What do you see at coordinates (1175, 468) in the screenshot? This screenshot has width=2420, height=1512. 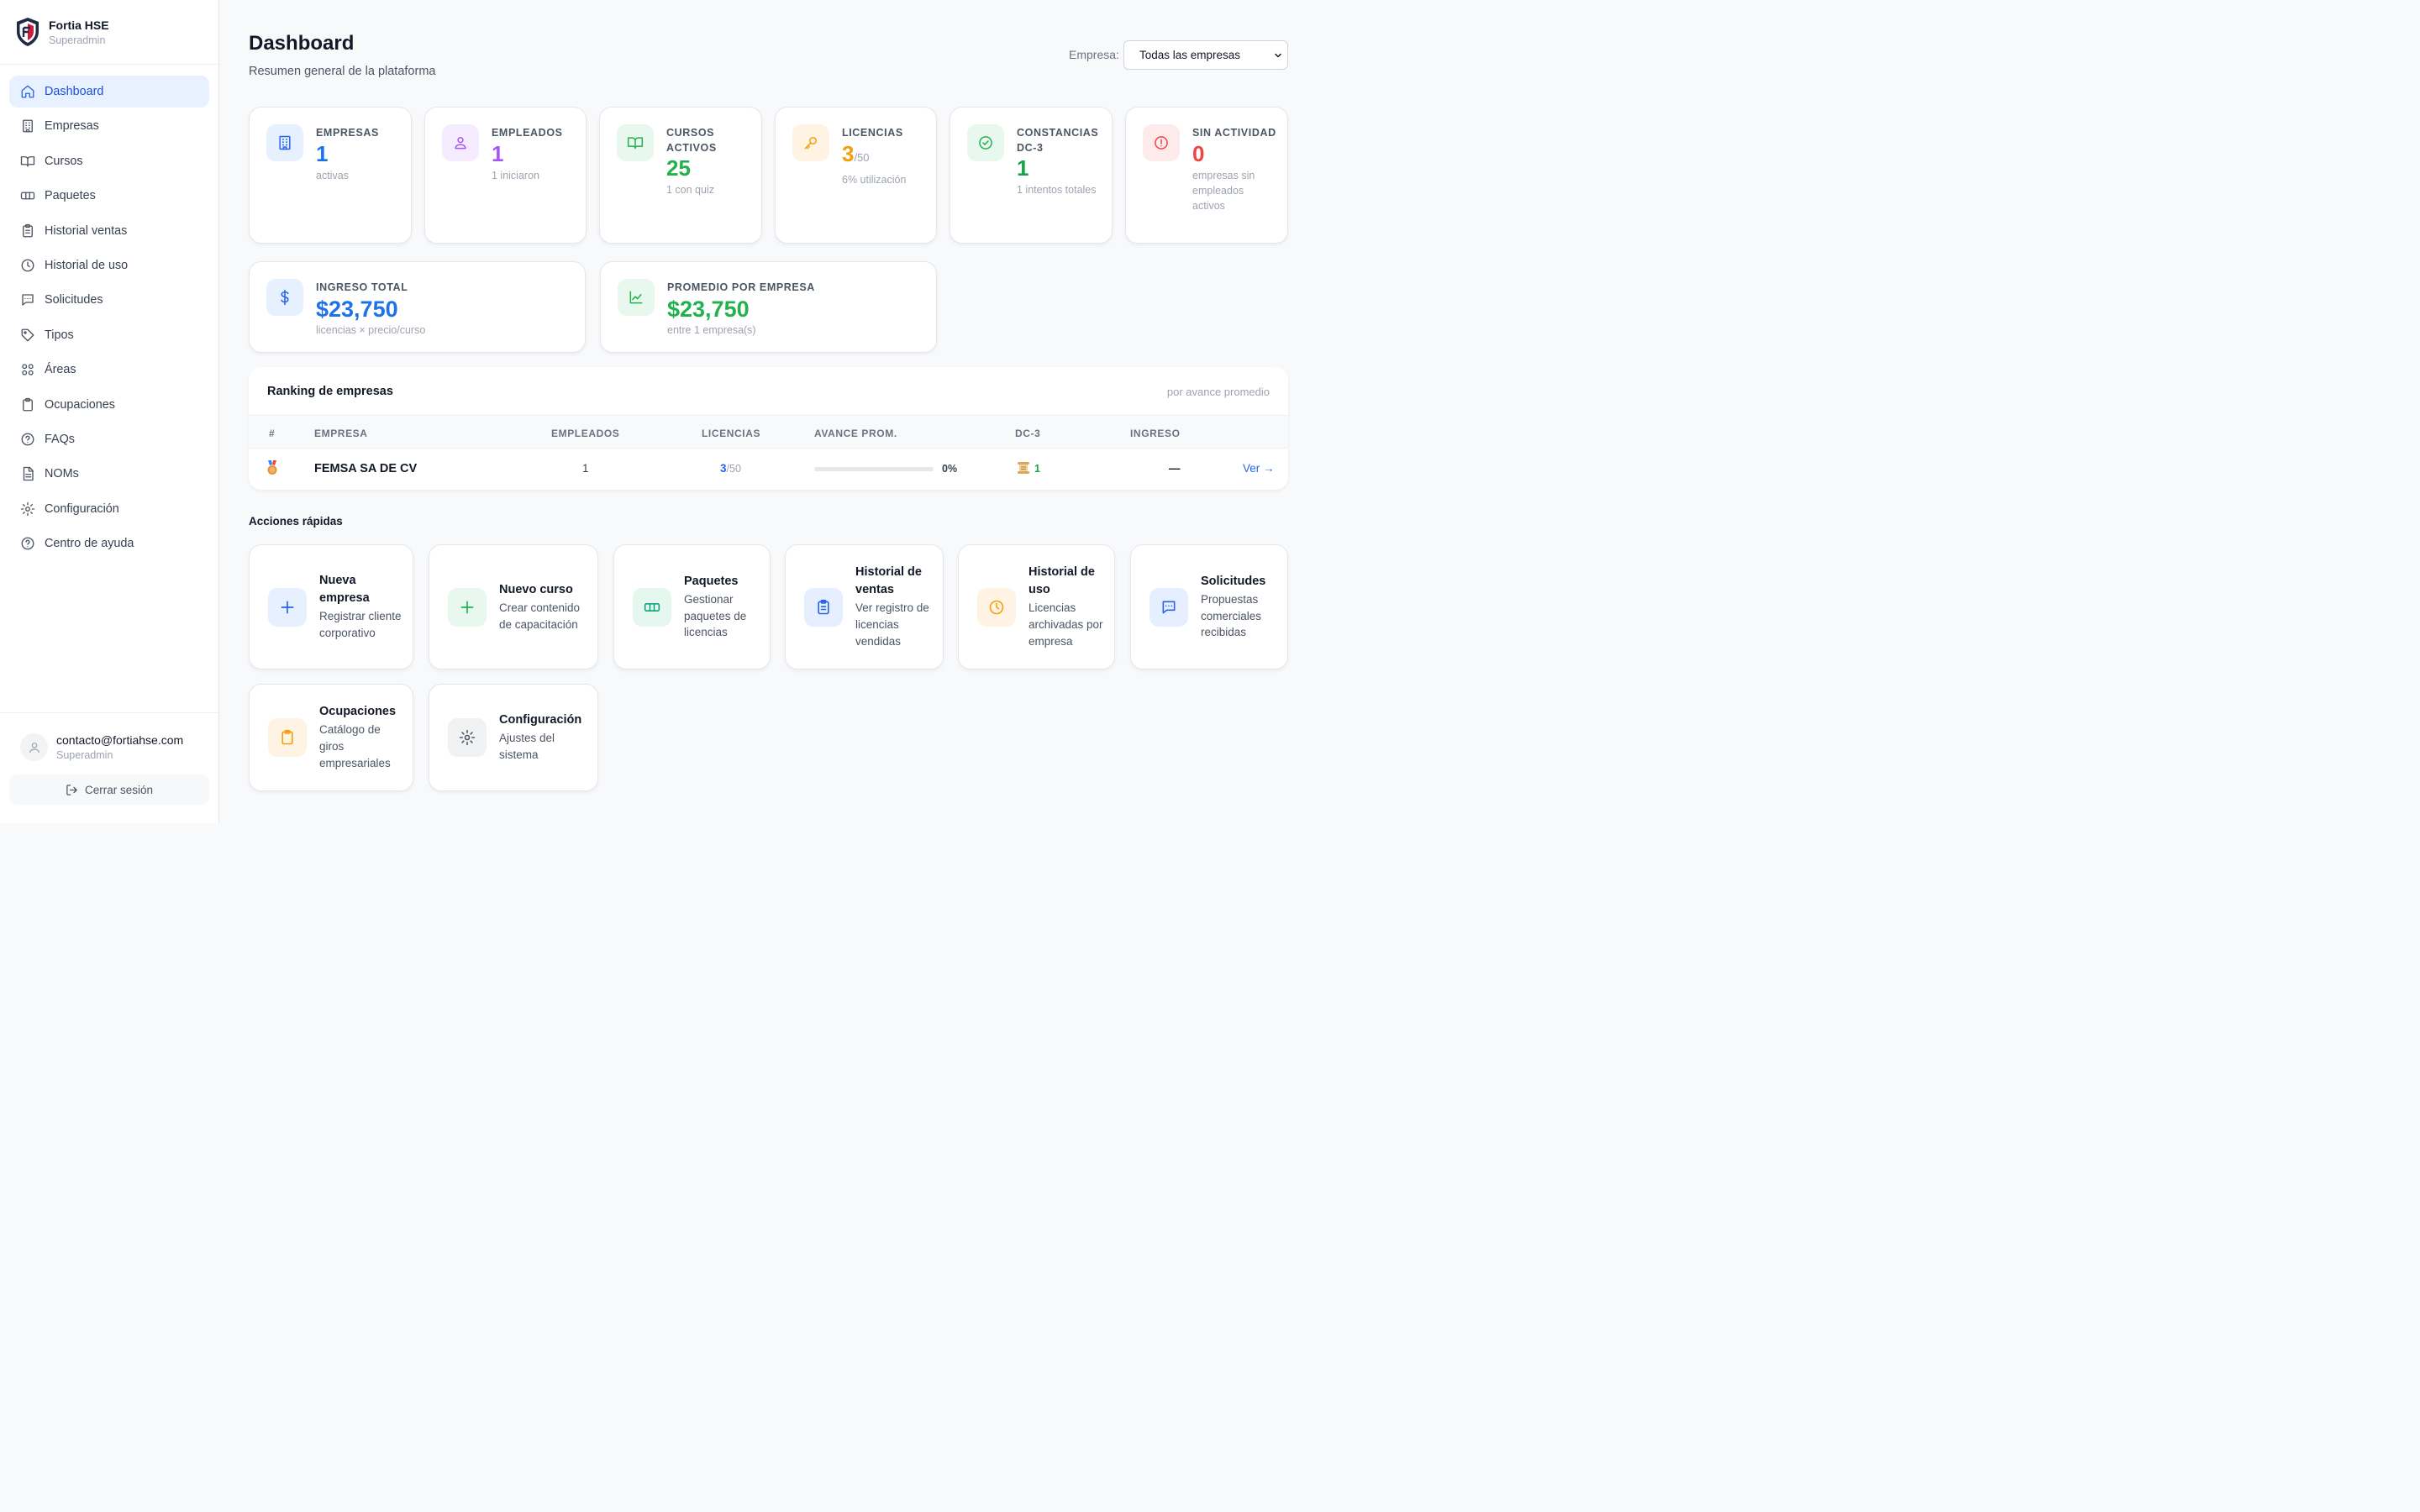 I see `ingreso-value: —` at bounding box center [1175, 468].